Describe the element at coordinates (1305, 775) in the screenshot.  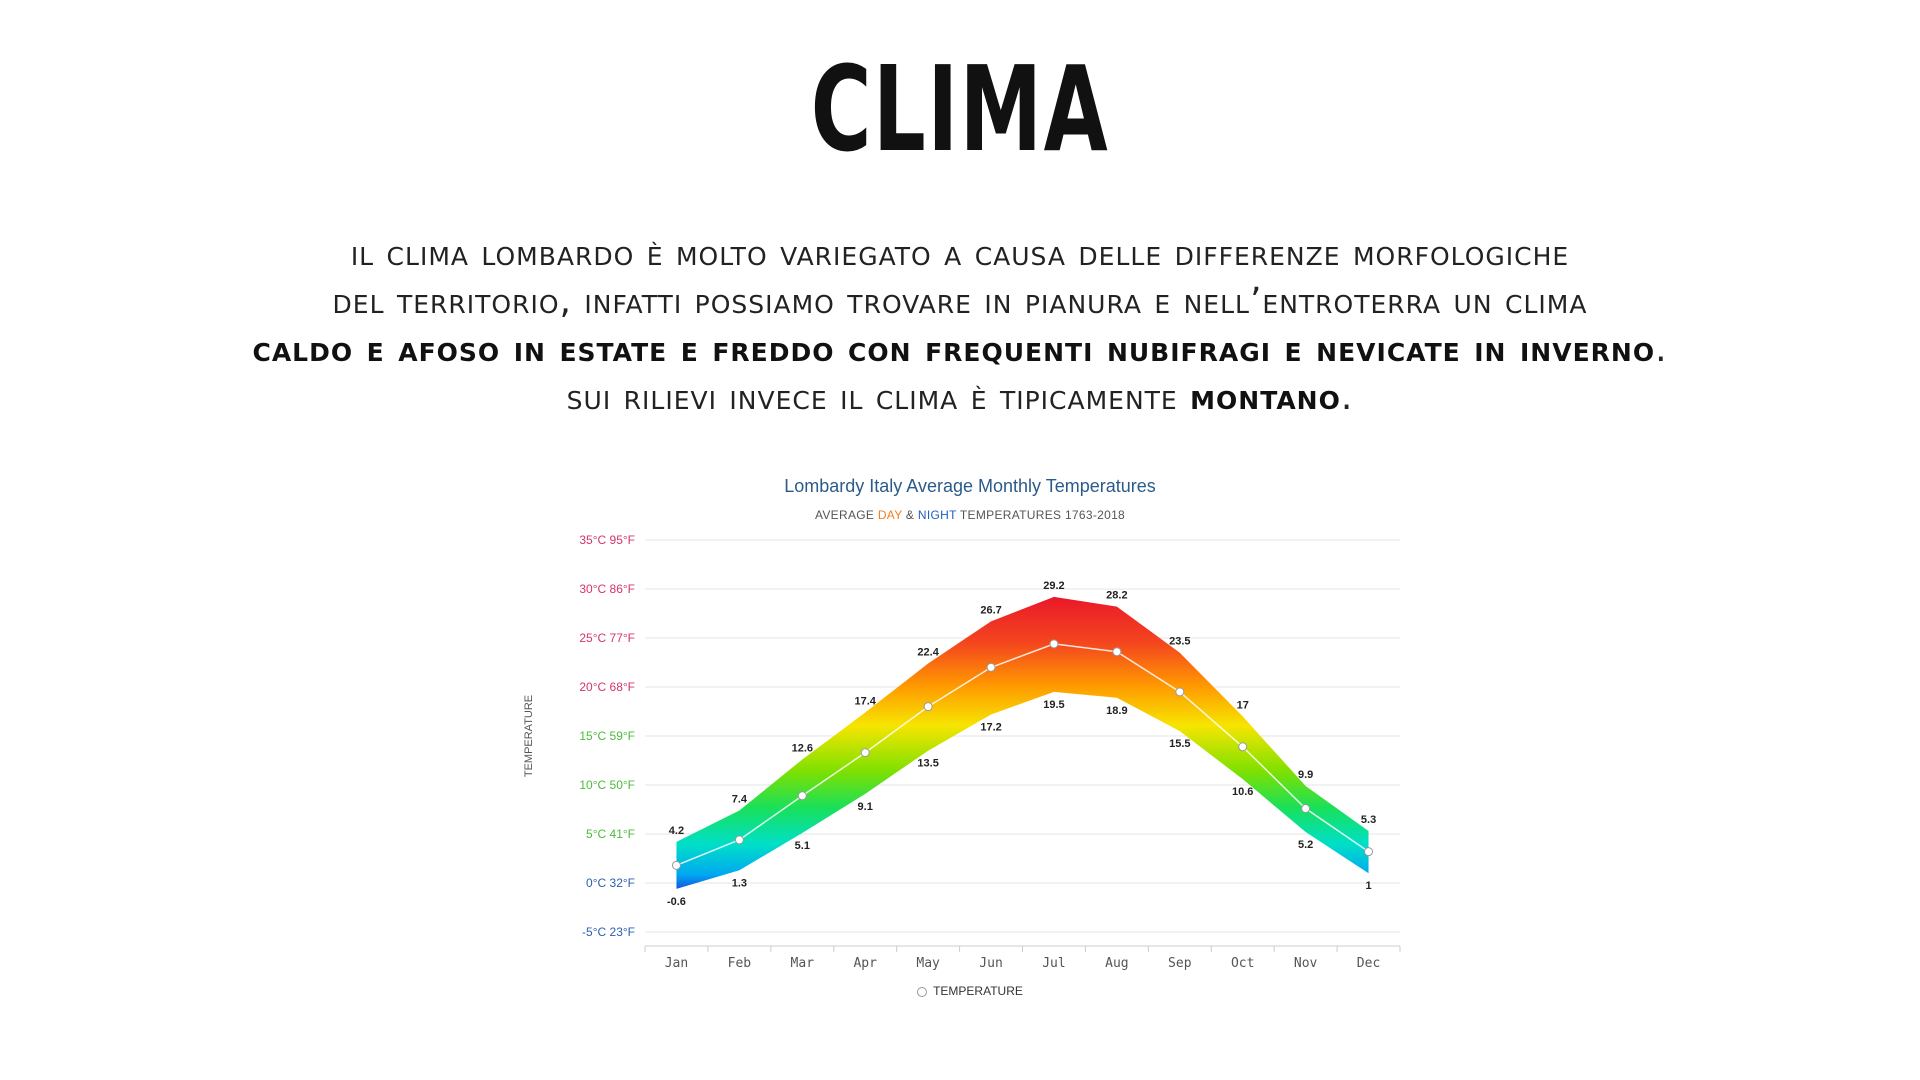
I see `high-temp-label: 9.9` at that location.